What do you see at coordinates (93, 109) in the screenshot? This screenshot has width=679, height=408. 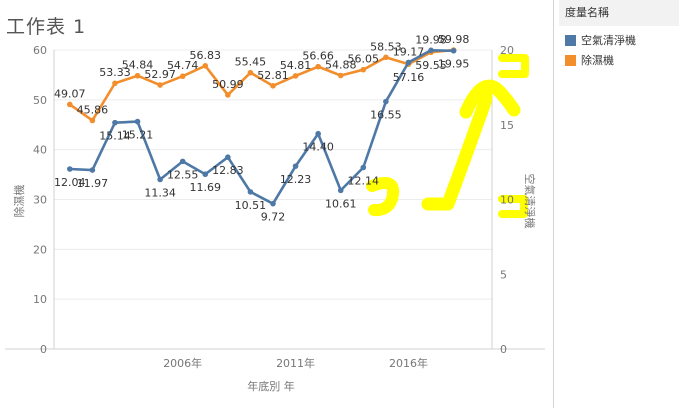 I see `dehumidifier-data-label: 45.86` at bounding box center [93, 109].